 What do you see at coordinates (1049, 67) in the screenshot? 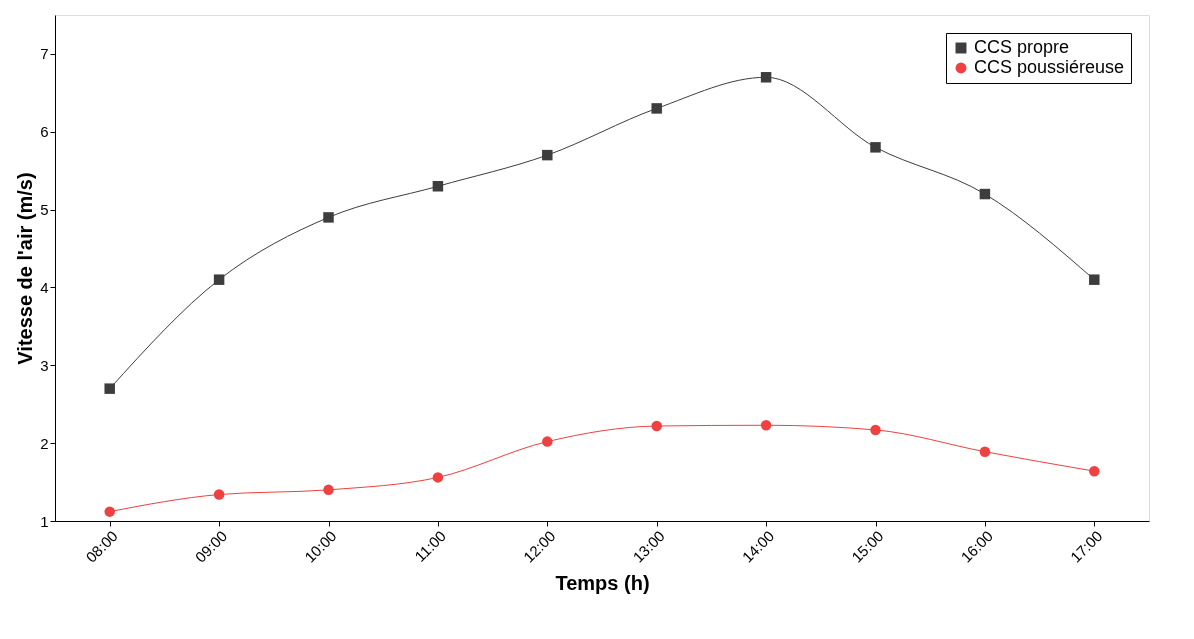
I see `legend-label: CCS poussiéreuse` at bounding box center [1049, 67].